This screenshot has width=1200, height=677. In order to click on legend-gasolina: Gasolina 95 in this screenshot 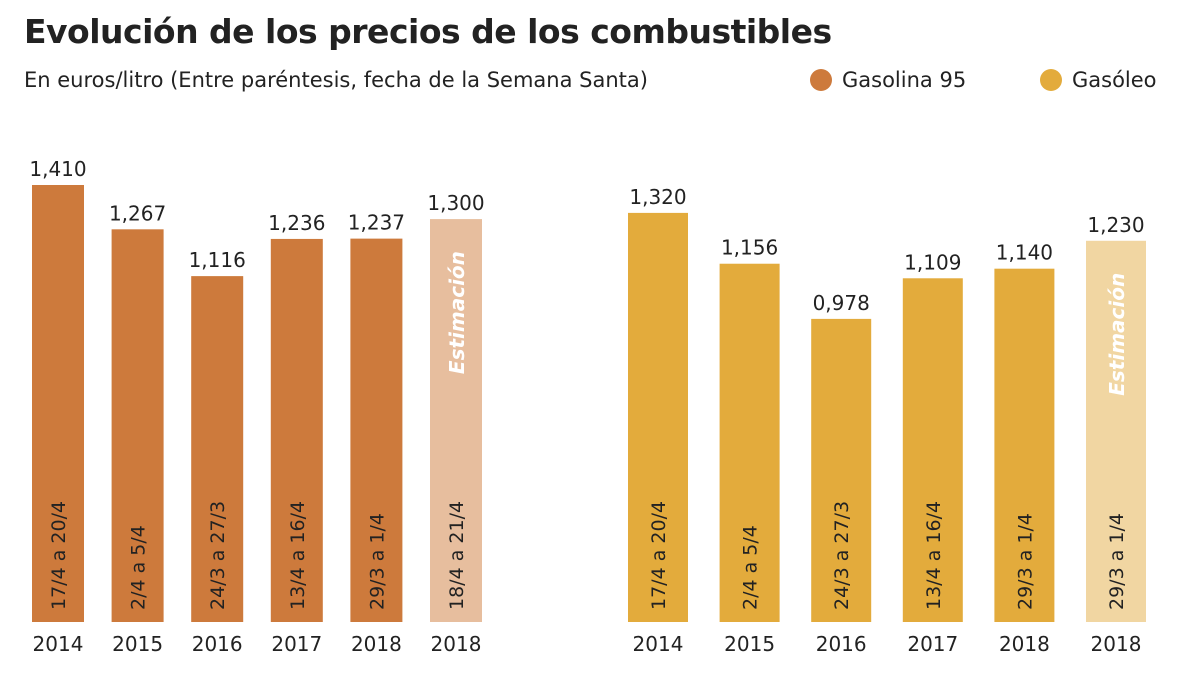, I will do `click(888, 80)`.